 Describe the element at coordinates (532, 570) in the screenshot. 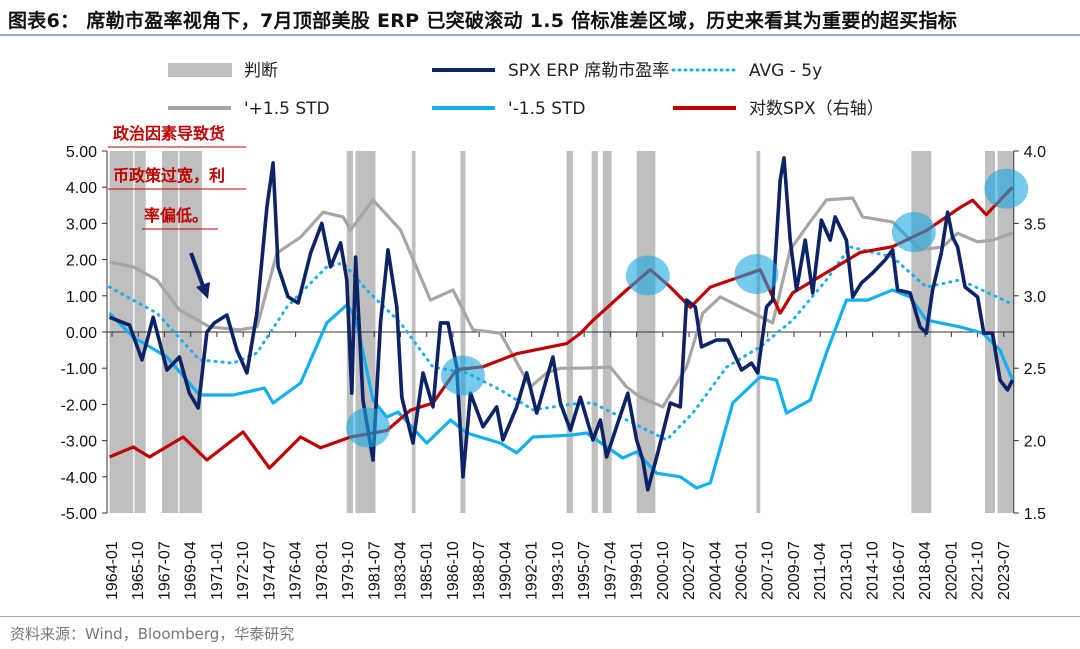

I see `x-tick-label: 1992-01` at that location.